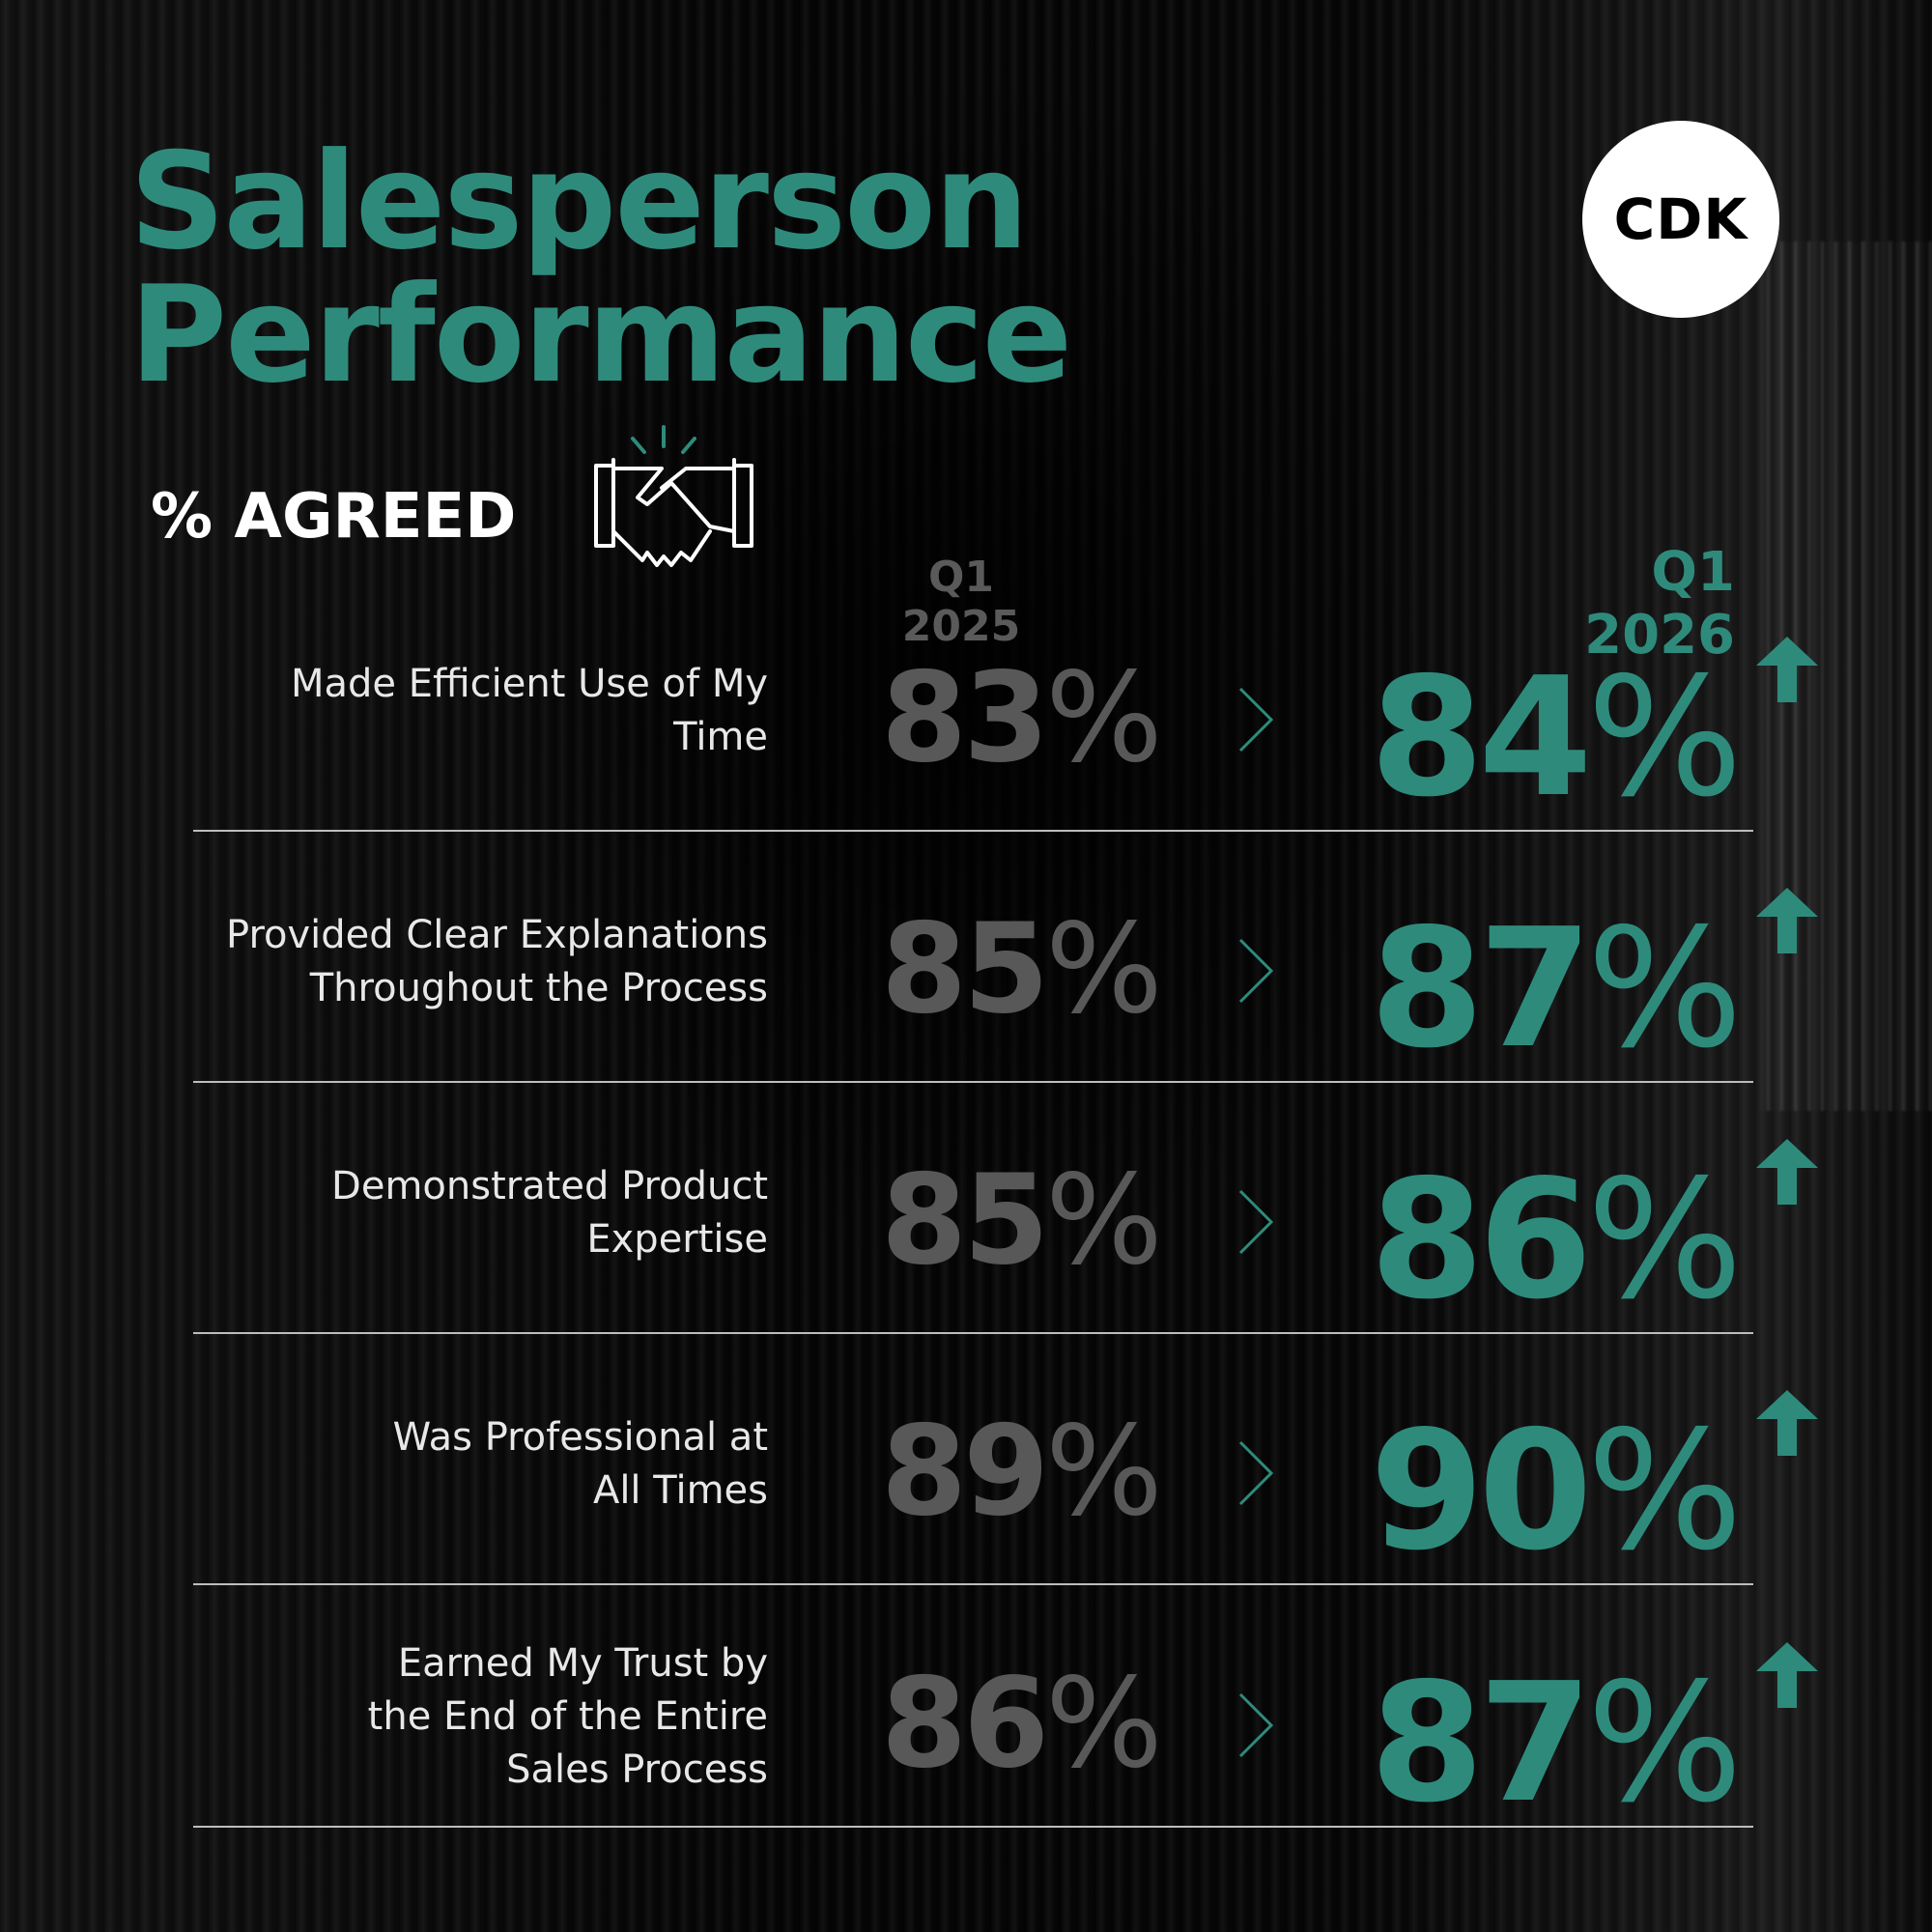 The width and height of the screenshot is (1932, 1932). What do you see at coordinates (579, 201) in the screenshot?
I see `title-line-1: Salesperson` at bounding box center [579, 201].